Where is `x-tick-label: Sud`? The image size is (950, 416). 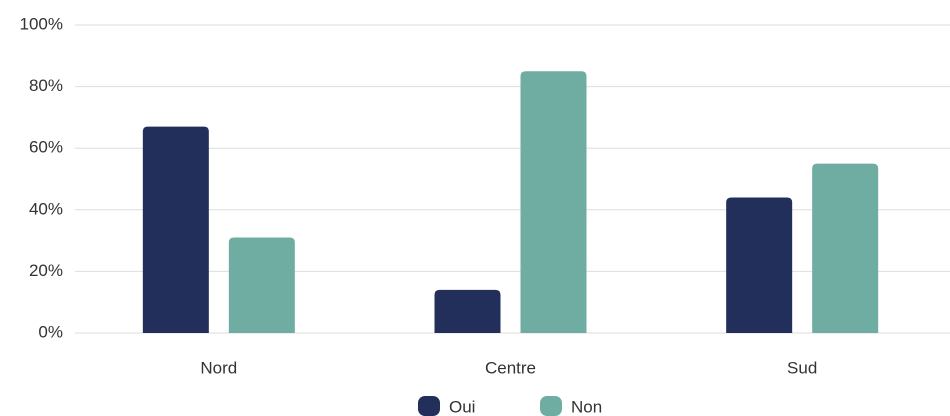
x-tick-label: Sud is located at coordinates (802, 367).